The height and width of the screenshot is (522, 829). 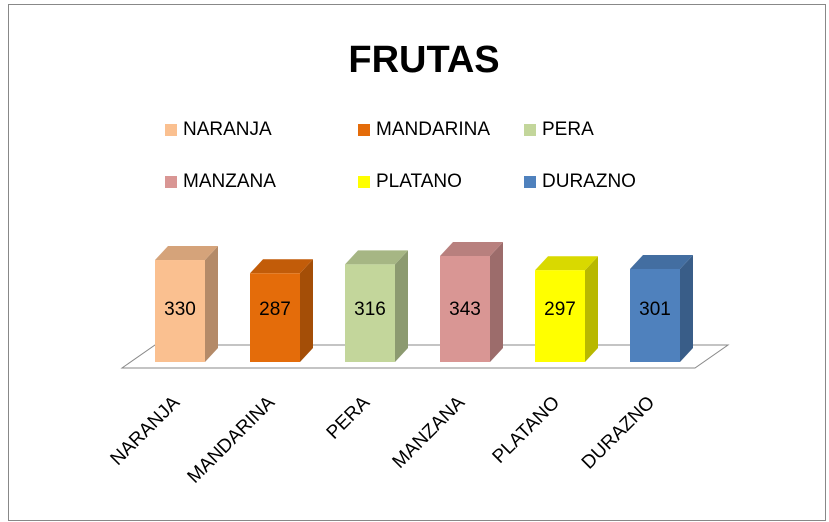 I want to click on chart-title: FRUTAS, so click(x=423, y=60).